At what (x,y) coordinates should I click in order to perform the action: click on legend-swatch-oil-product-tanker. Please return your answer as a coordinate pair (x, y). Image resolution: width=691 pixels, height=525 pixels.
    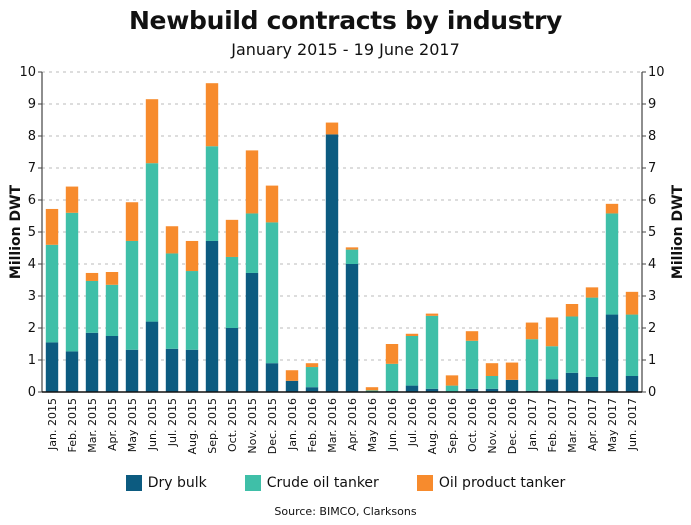
    Looking at the image, I should click on (424, 483).